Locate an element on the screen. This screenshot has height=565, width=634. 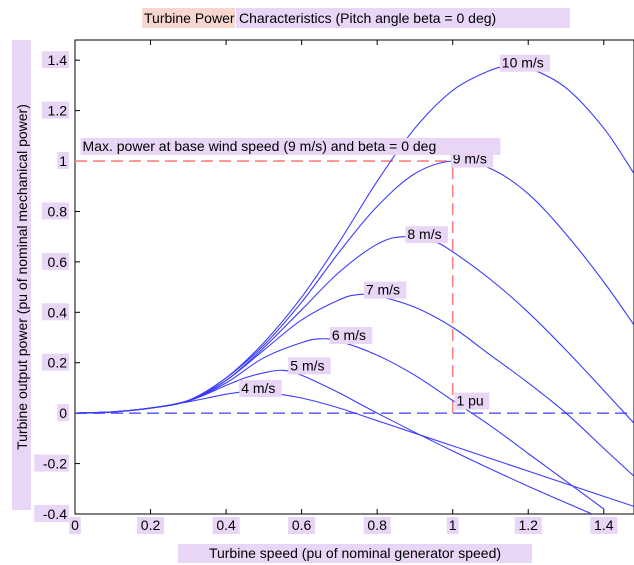
curve-label: 8 m/s is located at coordinates (424, 234).